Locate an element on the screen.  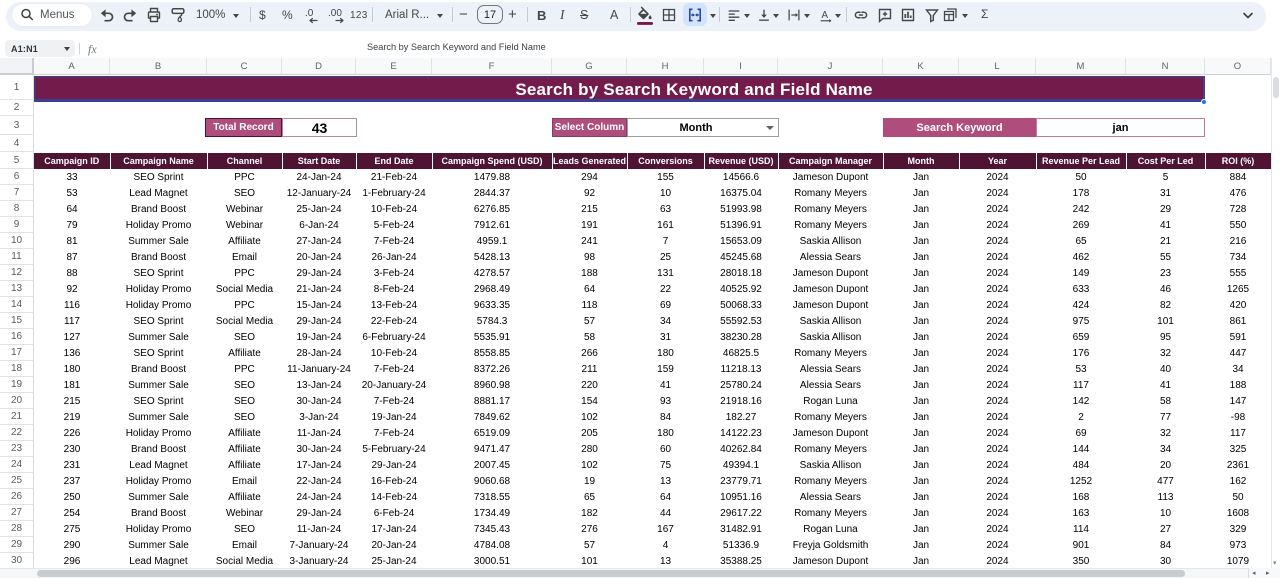
svg-text: .0 is located at coordinates (309, 13).